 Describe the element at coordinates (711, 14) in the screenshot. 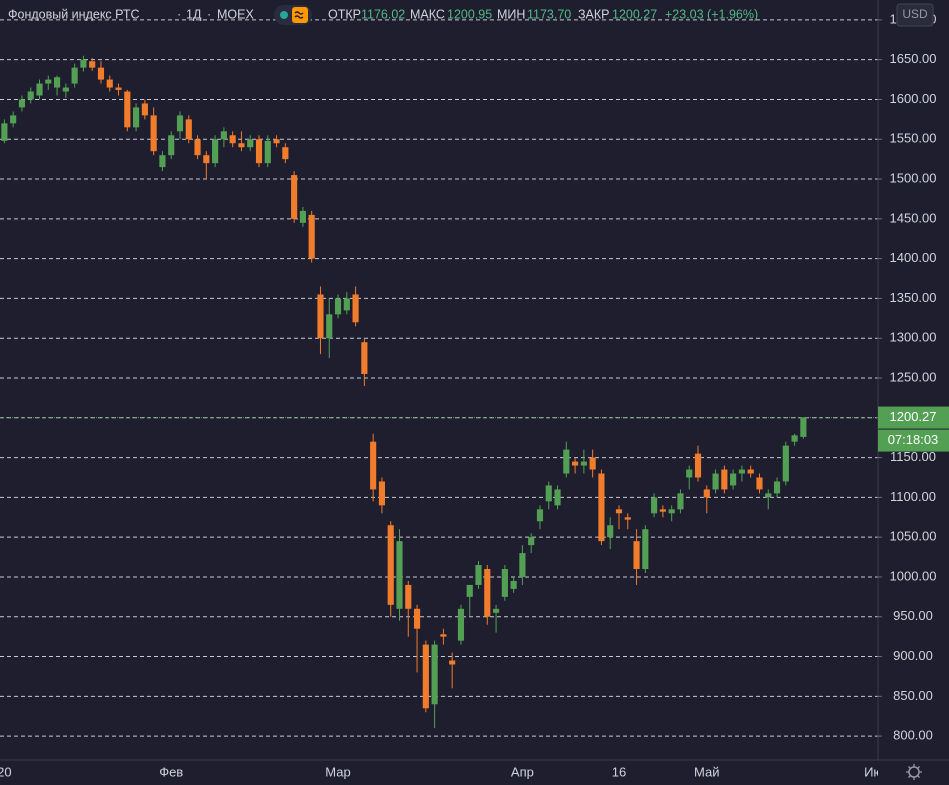

I see `change-value: +23.03 (+1.96%)` at that location.